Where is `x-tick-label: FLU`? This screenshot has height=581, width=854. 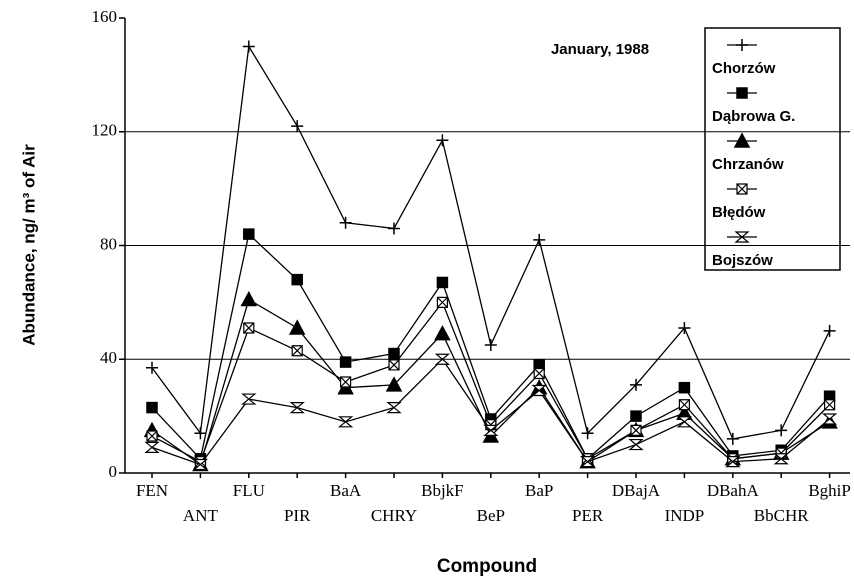 x-tick-label: FLU is located at coordinates (249, 490).